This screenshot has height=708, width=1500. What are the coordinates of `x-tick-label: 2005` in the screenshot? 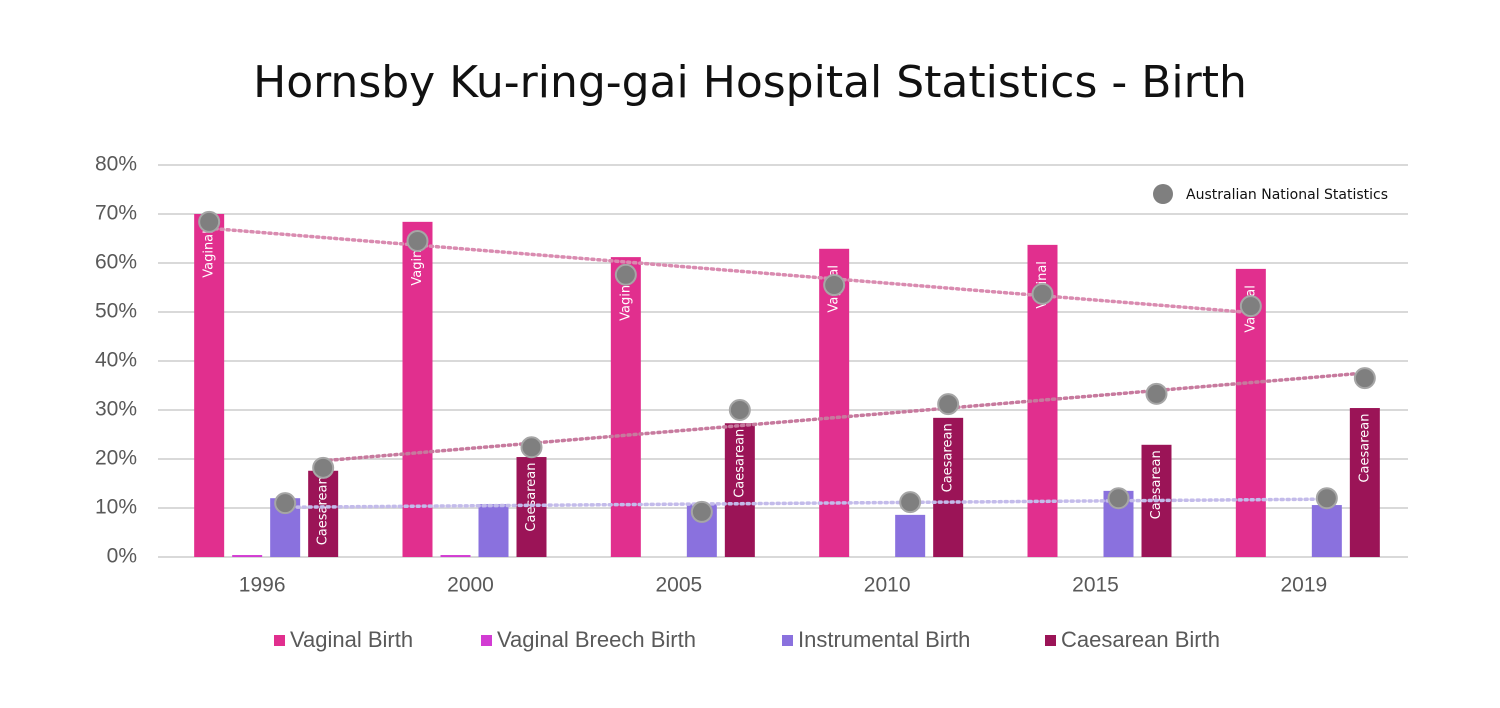 It's located at (678, 585).